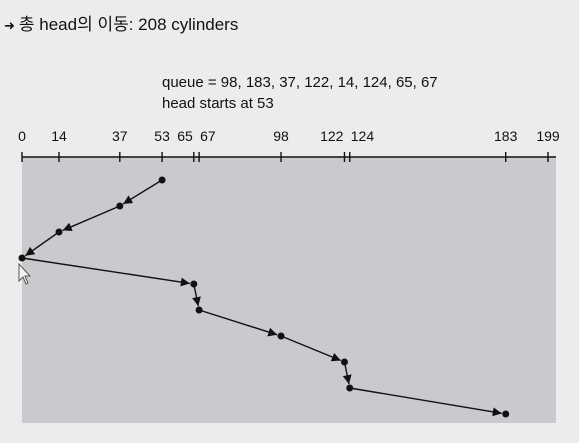  I want to click on tick-label: 37, so click(120, 136).